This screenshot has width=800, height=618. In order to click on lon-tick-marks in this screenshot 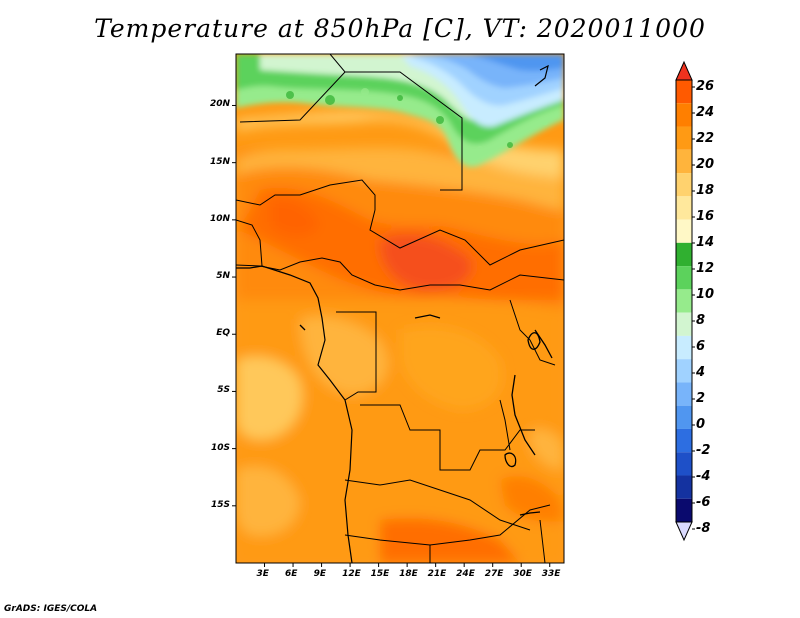, I will do `click(407, 565)`.